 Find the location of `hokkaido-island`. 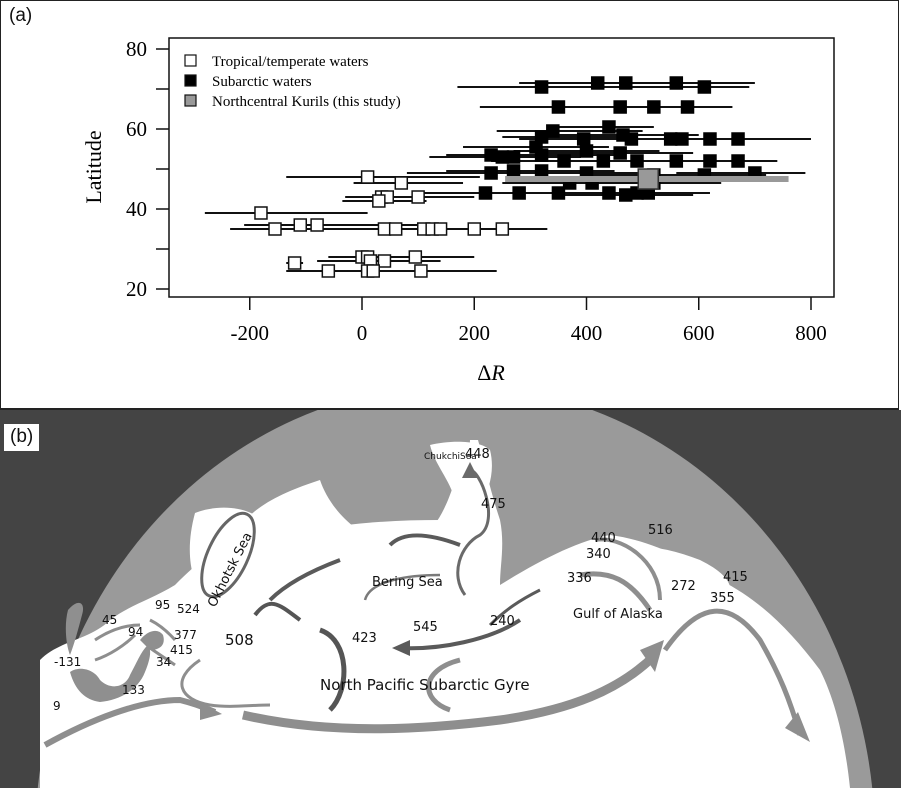

hokkaido-island is located at coordinates (152, 640).